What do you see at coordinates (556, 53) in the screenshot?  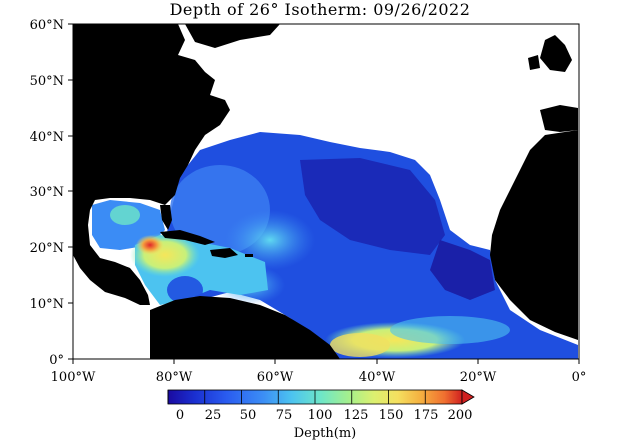 I see `british-isles-land` at bounding box center [556, 53].